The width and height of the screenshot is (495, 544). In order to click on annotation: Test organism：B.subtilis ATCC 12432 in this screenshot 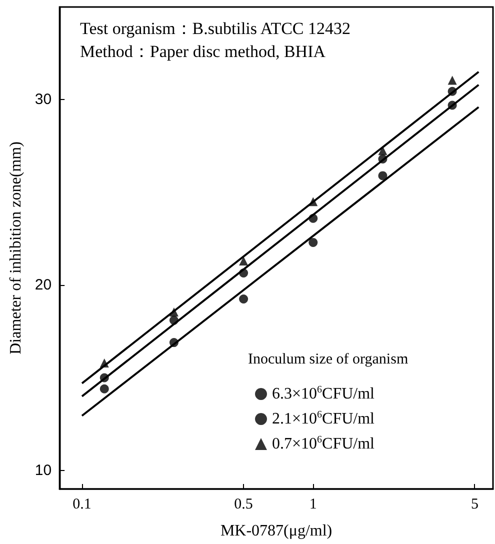, I will do `click(215, 28)`.